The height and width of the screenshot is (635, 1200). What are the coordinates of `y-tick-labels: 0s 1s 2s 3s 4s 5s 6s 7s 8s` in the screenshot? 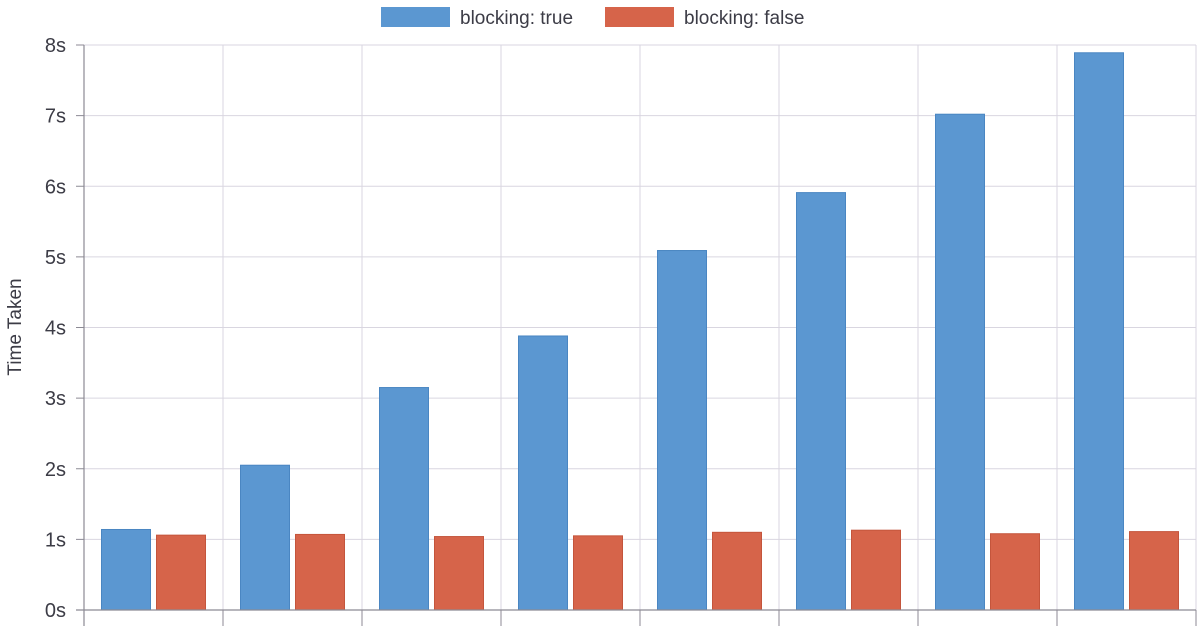 It's located at (55, 328).